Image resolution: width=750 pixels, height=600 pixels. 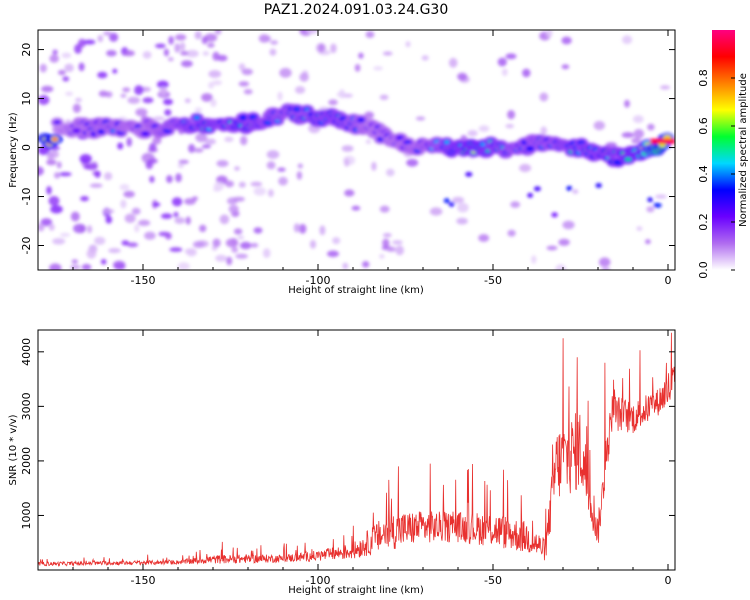 I want to click on y-tick-label: 10, so click(x=26, y=99).